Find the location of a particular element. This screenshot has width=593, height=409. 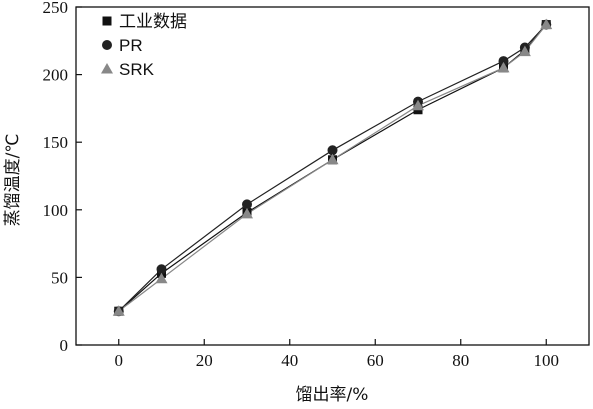

y-tick-label: 200 is located at coordinates (56, 75).